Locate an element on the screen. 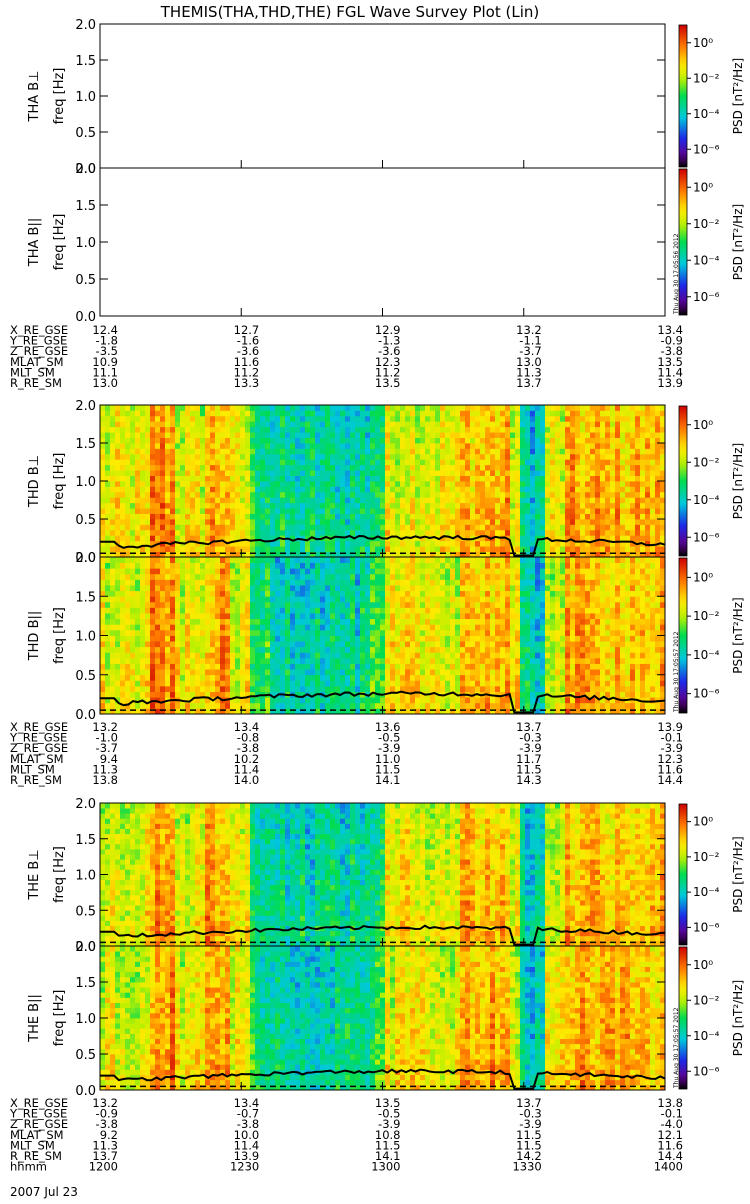 The width and height of the screenshot is (750, 1204). ephemeris-value: 14.4 is located at coordinates (670, 780).